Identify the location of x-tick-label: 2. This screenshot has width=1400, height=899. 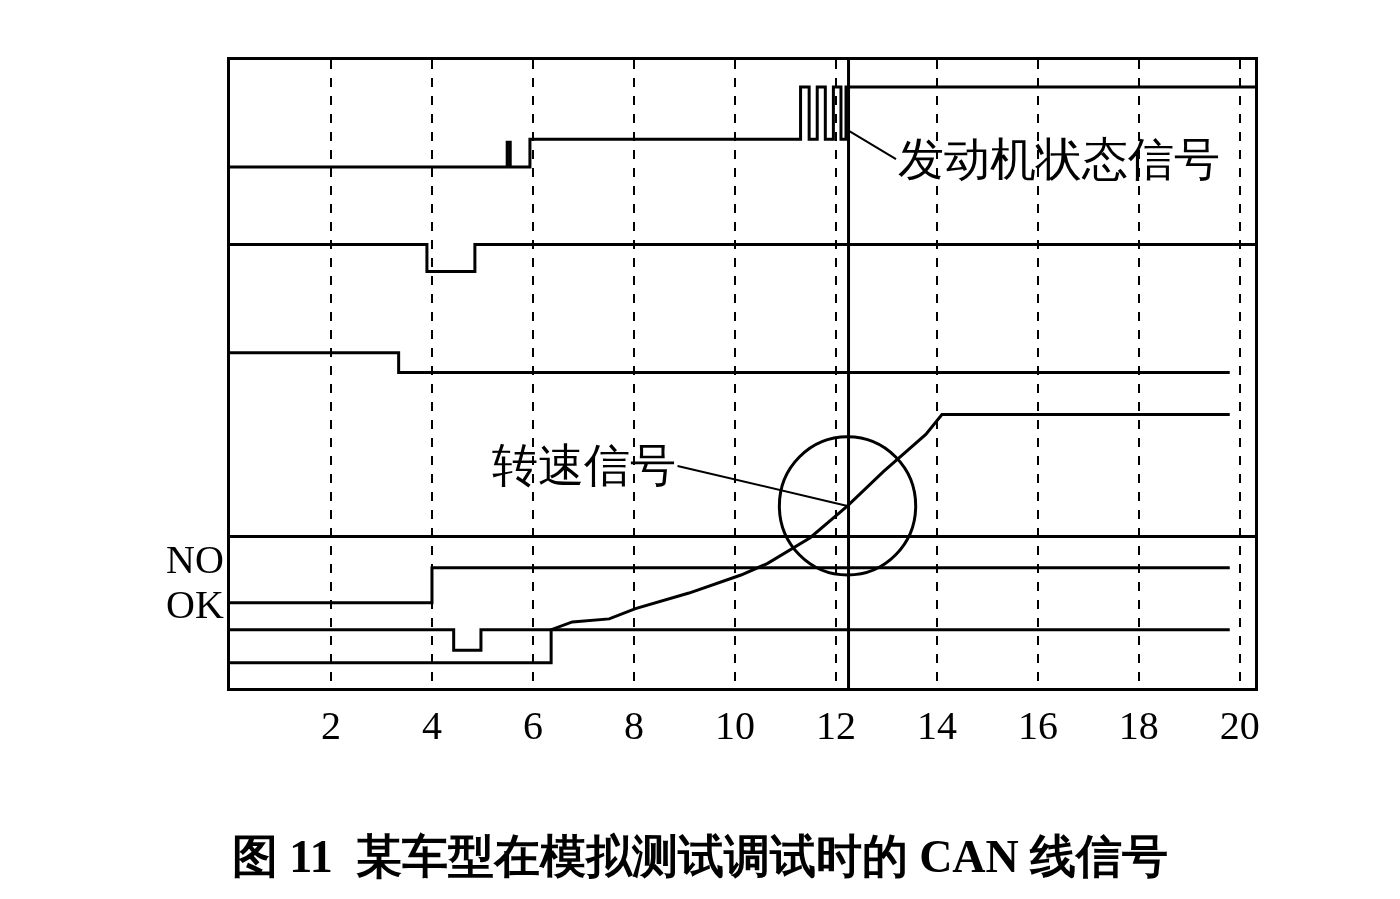
(330, 725).